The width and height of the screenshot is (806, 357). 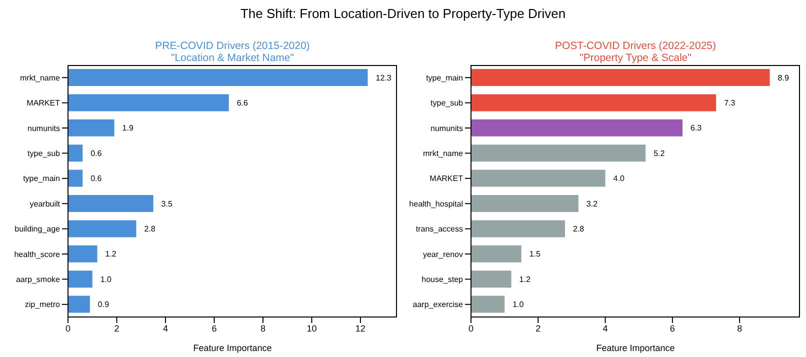 I want to click on chart-subtitle: "Property Type & Scale", so click(x=635, y=58).